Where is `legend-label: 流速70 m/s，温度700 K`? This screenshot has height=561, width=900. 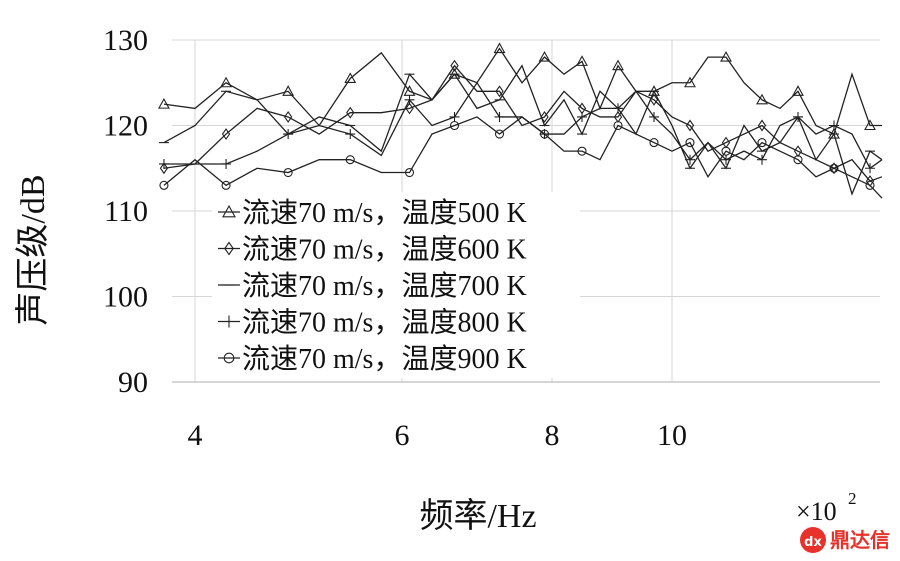 legend-label: 流速70 m/s，温度700 K is located at coordinates (384, 286).